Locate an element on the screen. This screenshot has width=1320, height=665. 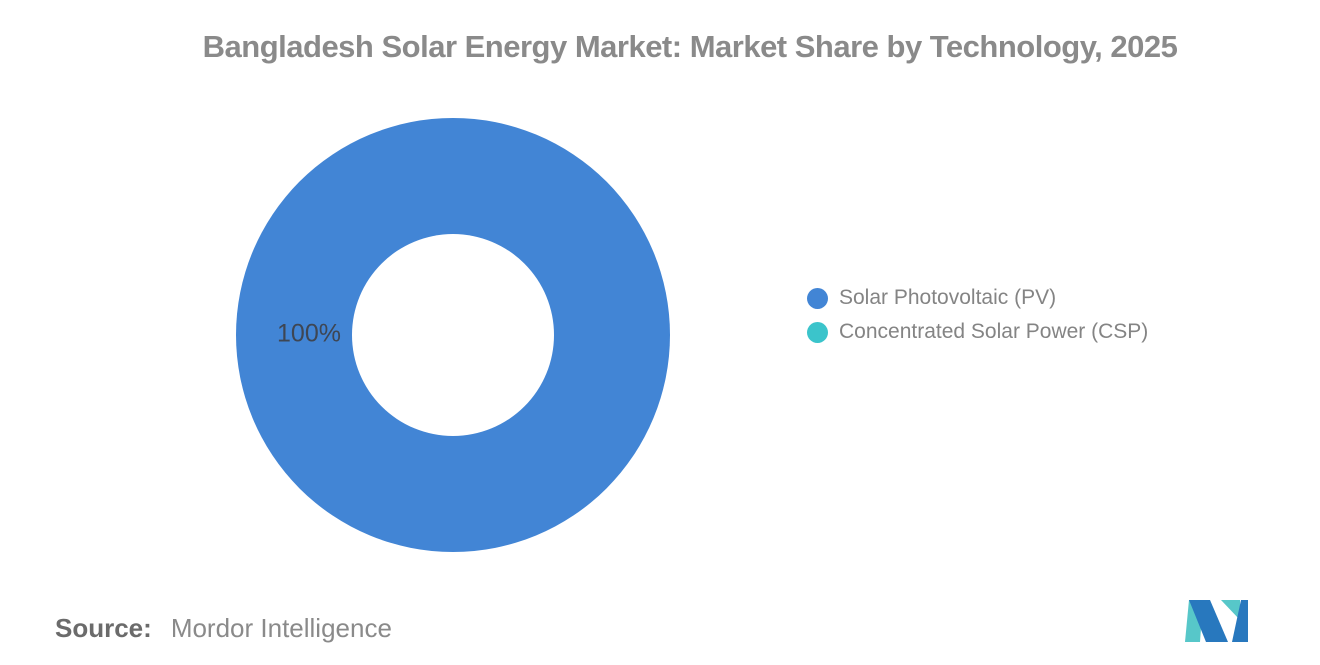
legend-swatch-csp-icon is located at coordinates (817, 332).